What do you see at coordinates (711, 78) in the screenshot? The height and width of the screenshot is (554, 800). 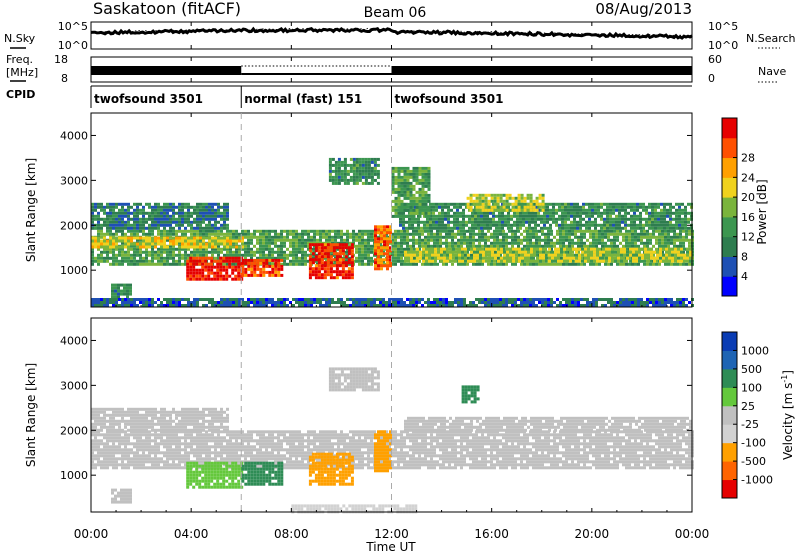 I see `freq-right-tick-bottom: 0` at bounding box center [711, 78].